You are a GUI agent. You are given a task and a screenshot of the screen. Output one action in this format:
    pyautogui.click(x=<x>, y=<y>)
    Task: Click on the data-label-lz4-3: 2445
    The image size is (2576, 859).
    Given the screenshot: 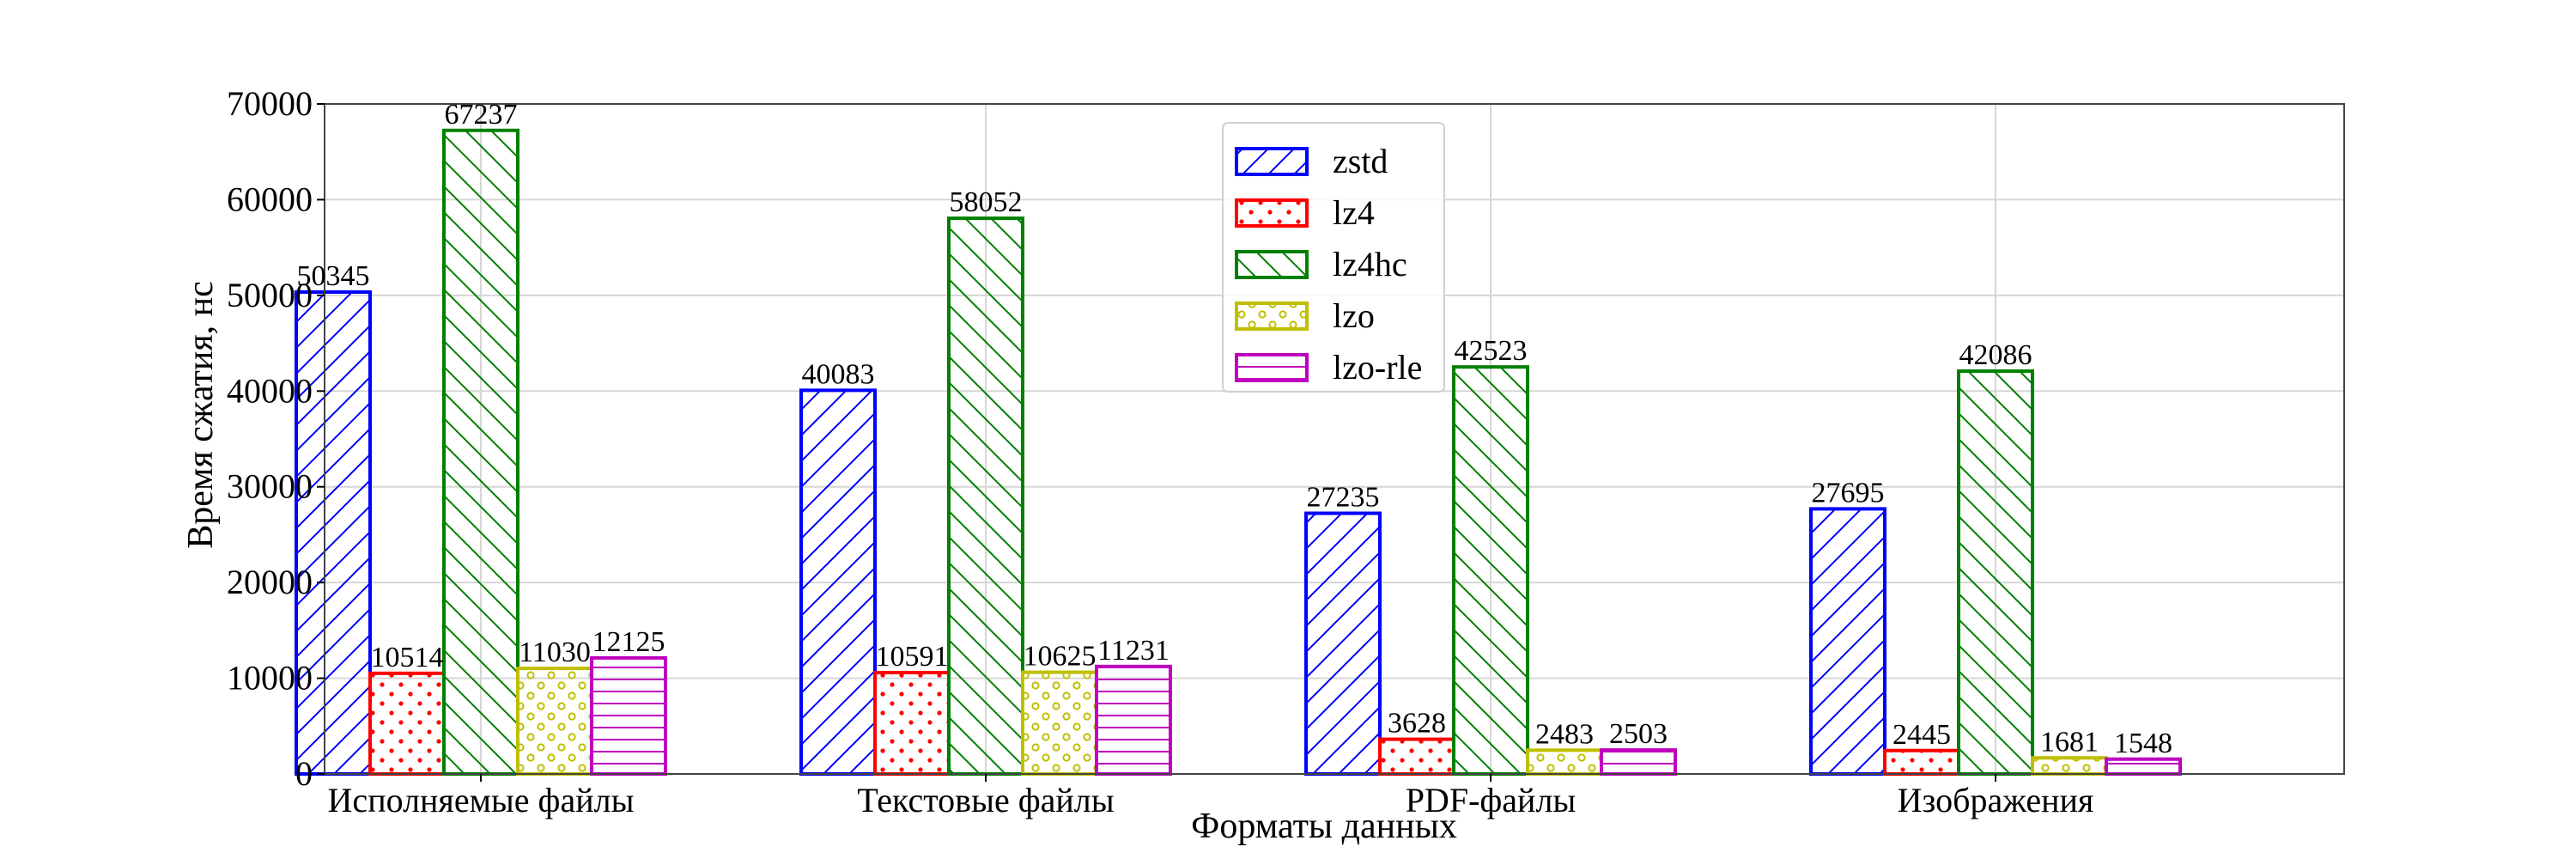 What is the action you would take?
    pyautogui.click(x=1922, y=735)
    